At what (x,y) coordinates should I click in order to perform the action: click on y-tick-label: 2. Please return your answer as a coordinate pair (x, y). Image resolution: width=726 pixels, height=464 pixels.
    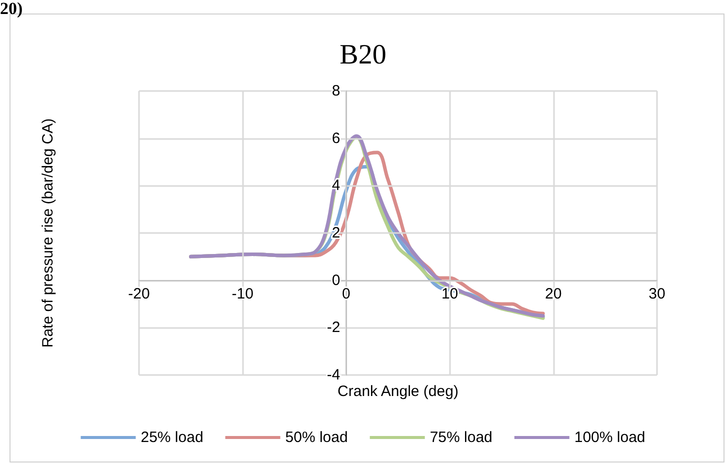
    Looking at the image, I should click on (336, 233).